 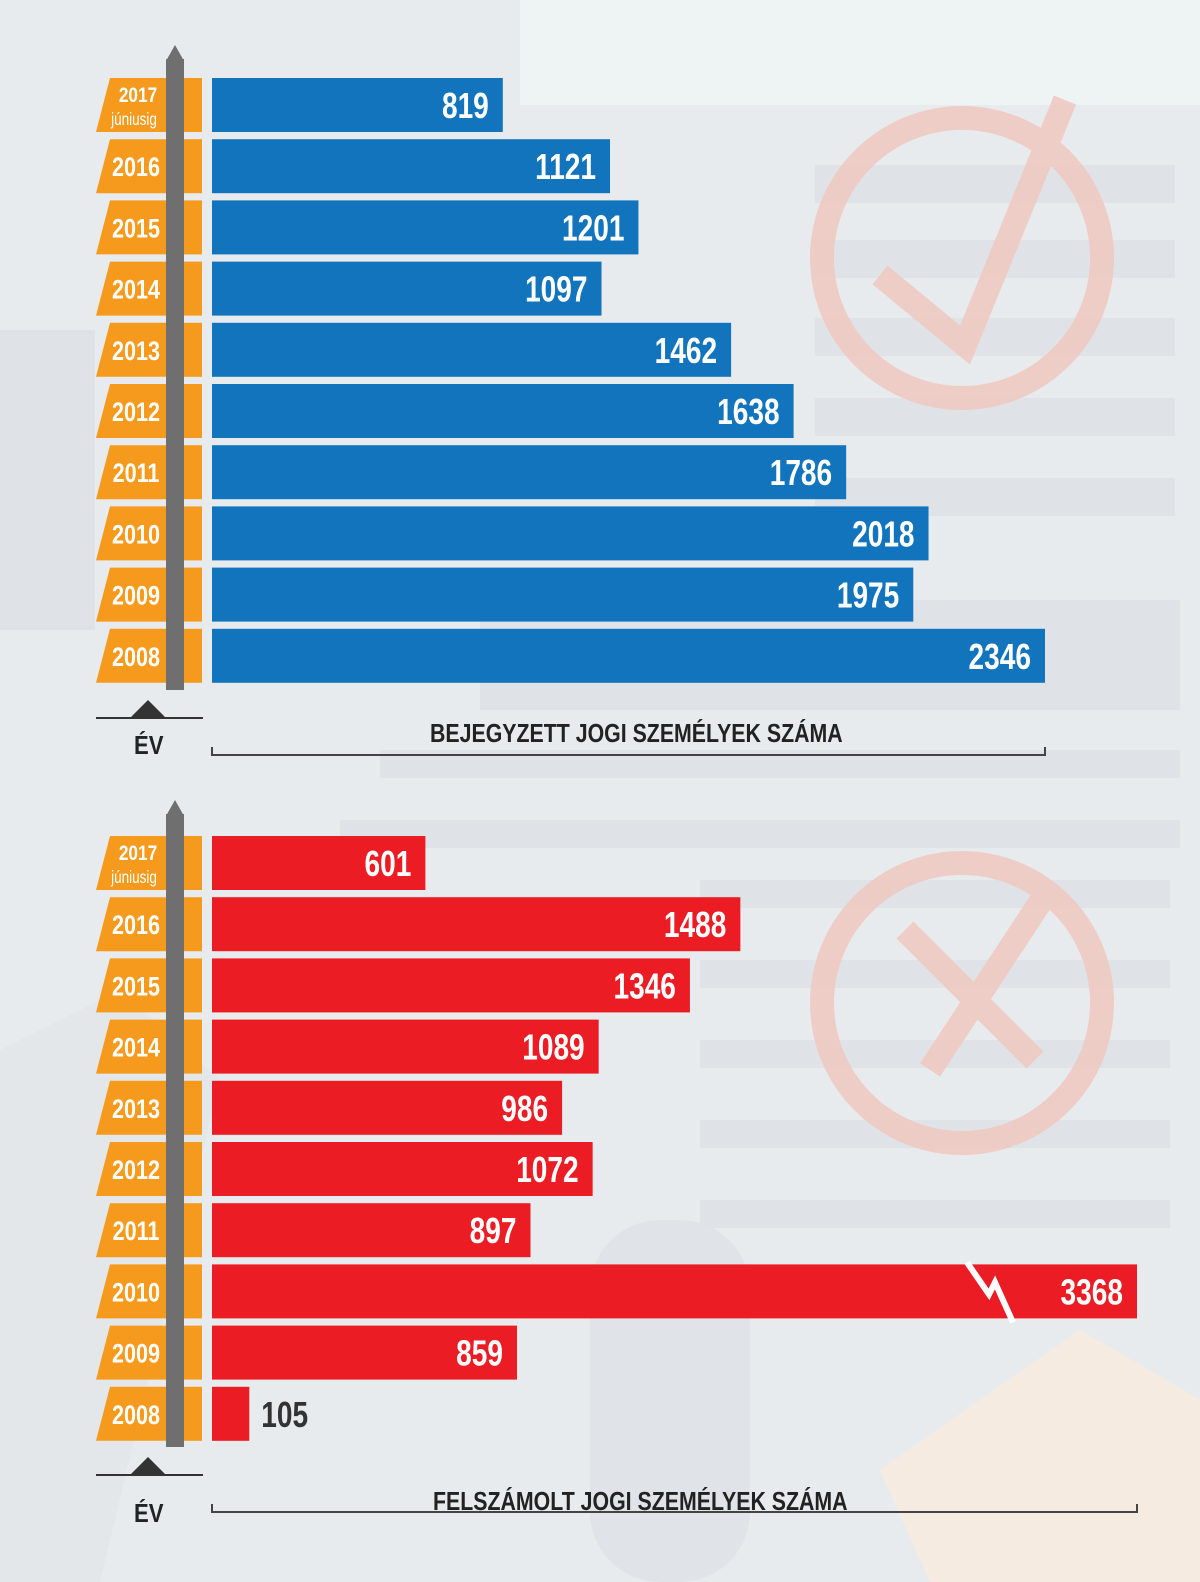 What do you see at coordinates (388, 864) in the screenshot?
I see `value-label: 601` at bounding box center [388, 864].